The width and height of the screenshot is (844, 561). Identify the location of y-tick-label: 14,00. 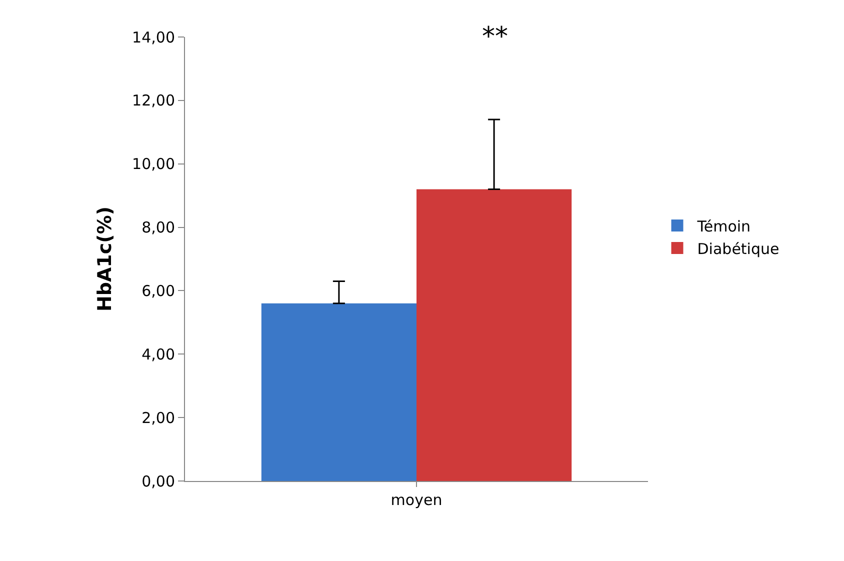
(153, 37).